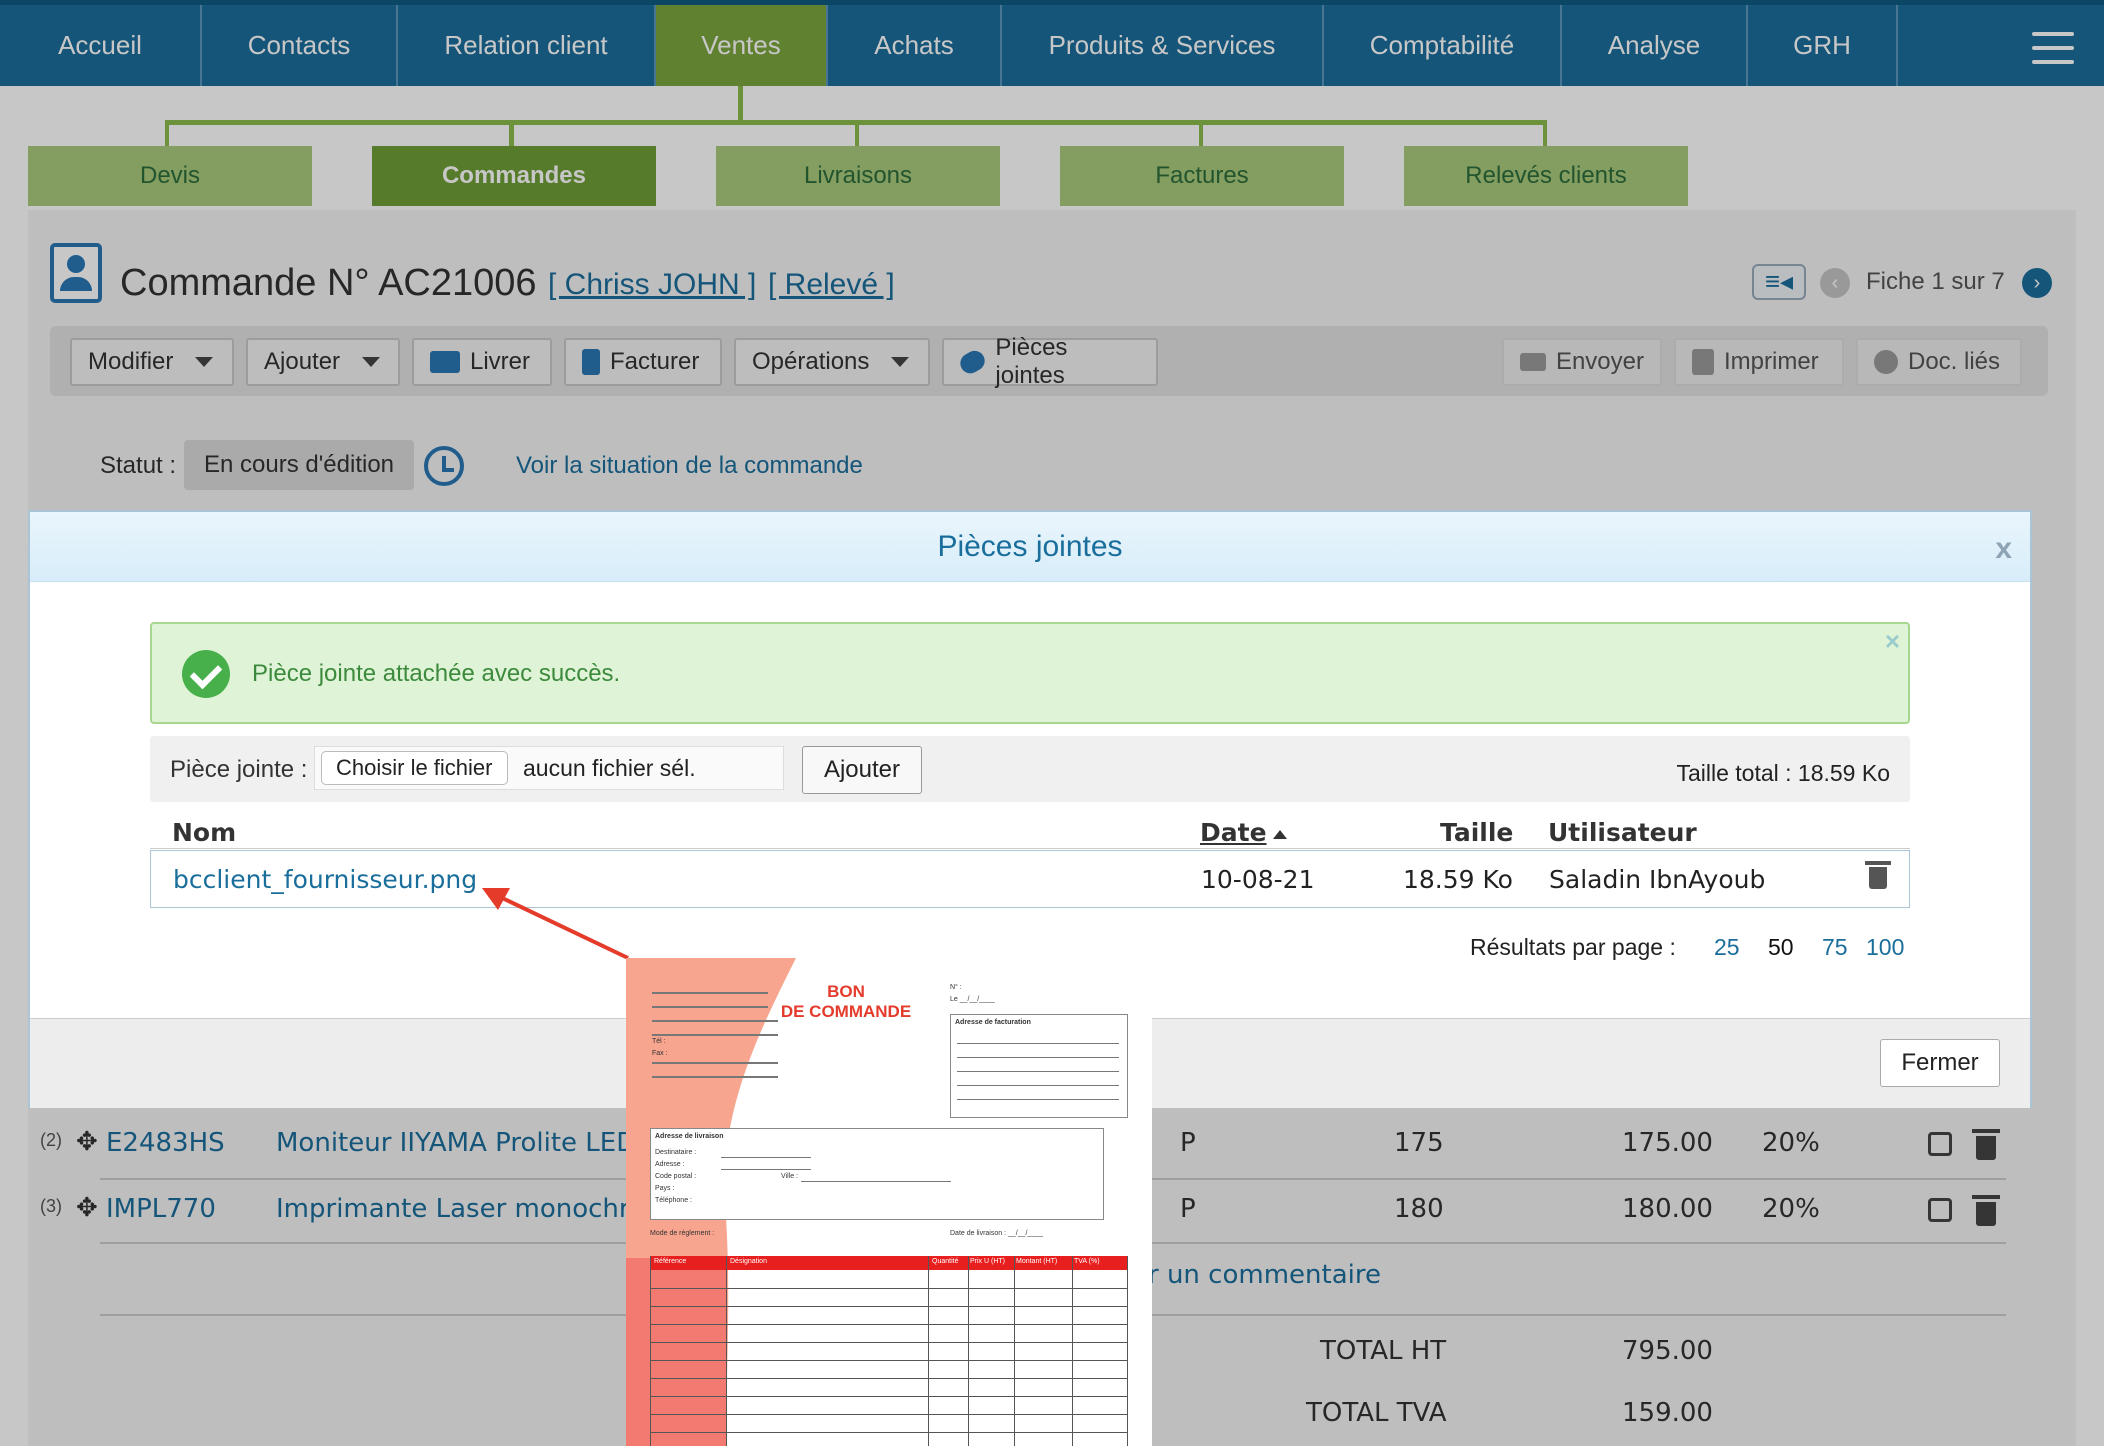  I want to click on nav-item-grh: GRH, so click(1823, 45).